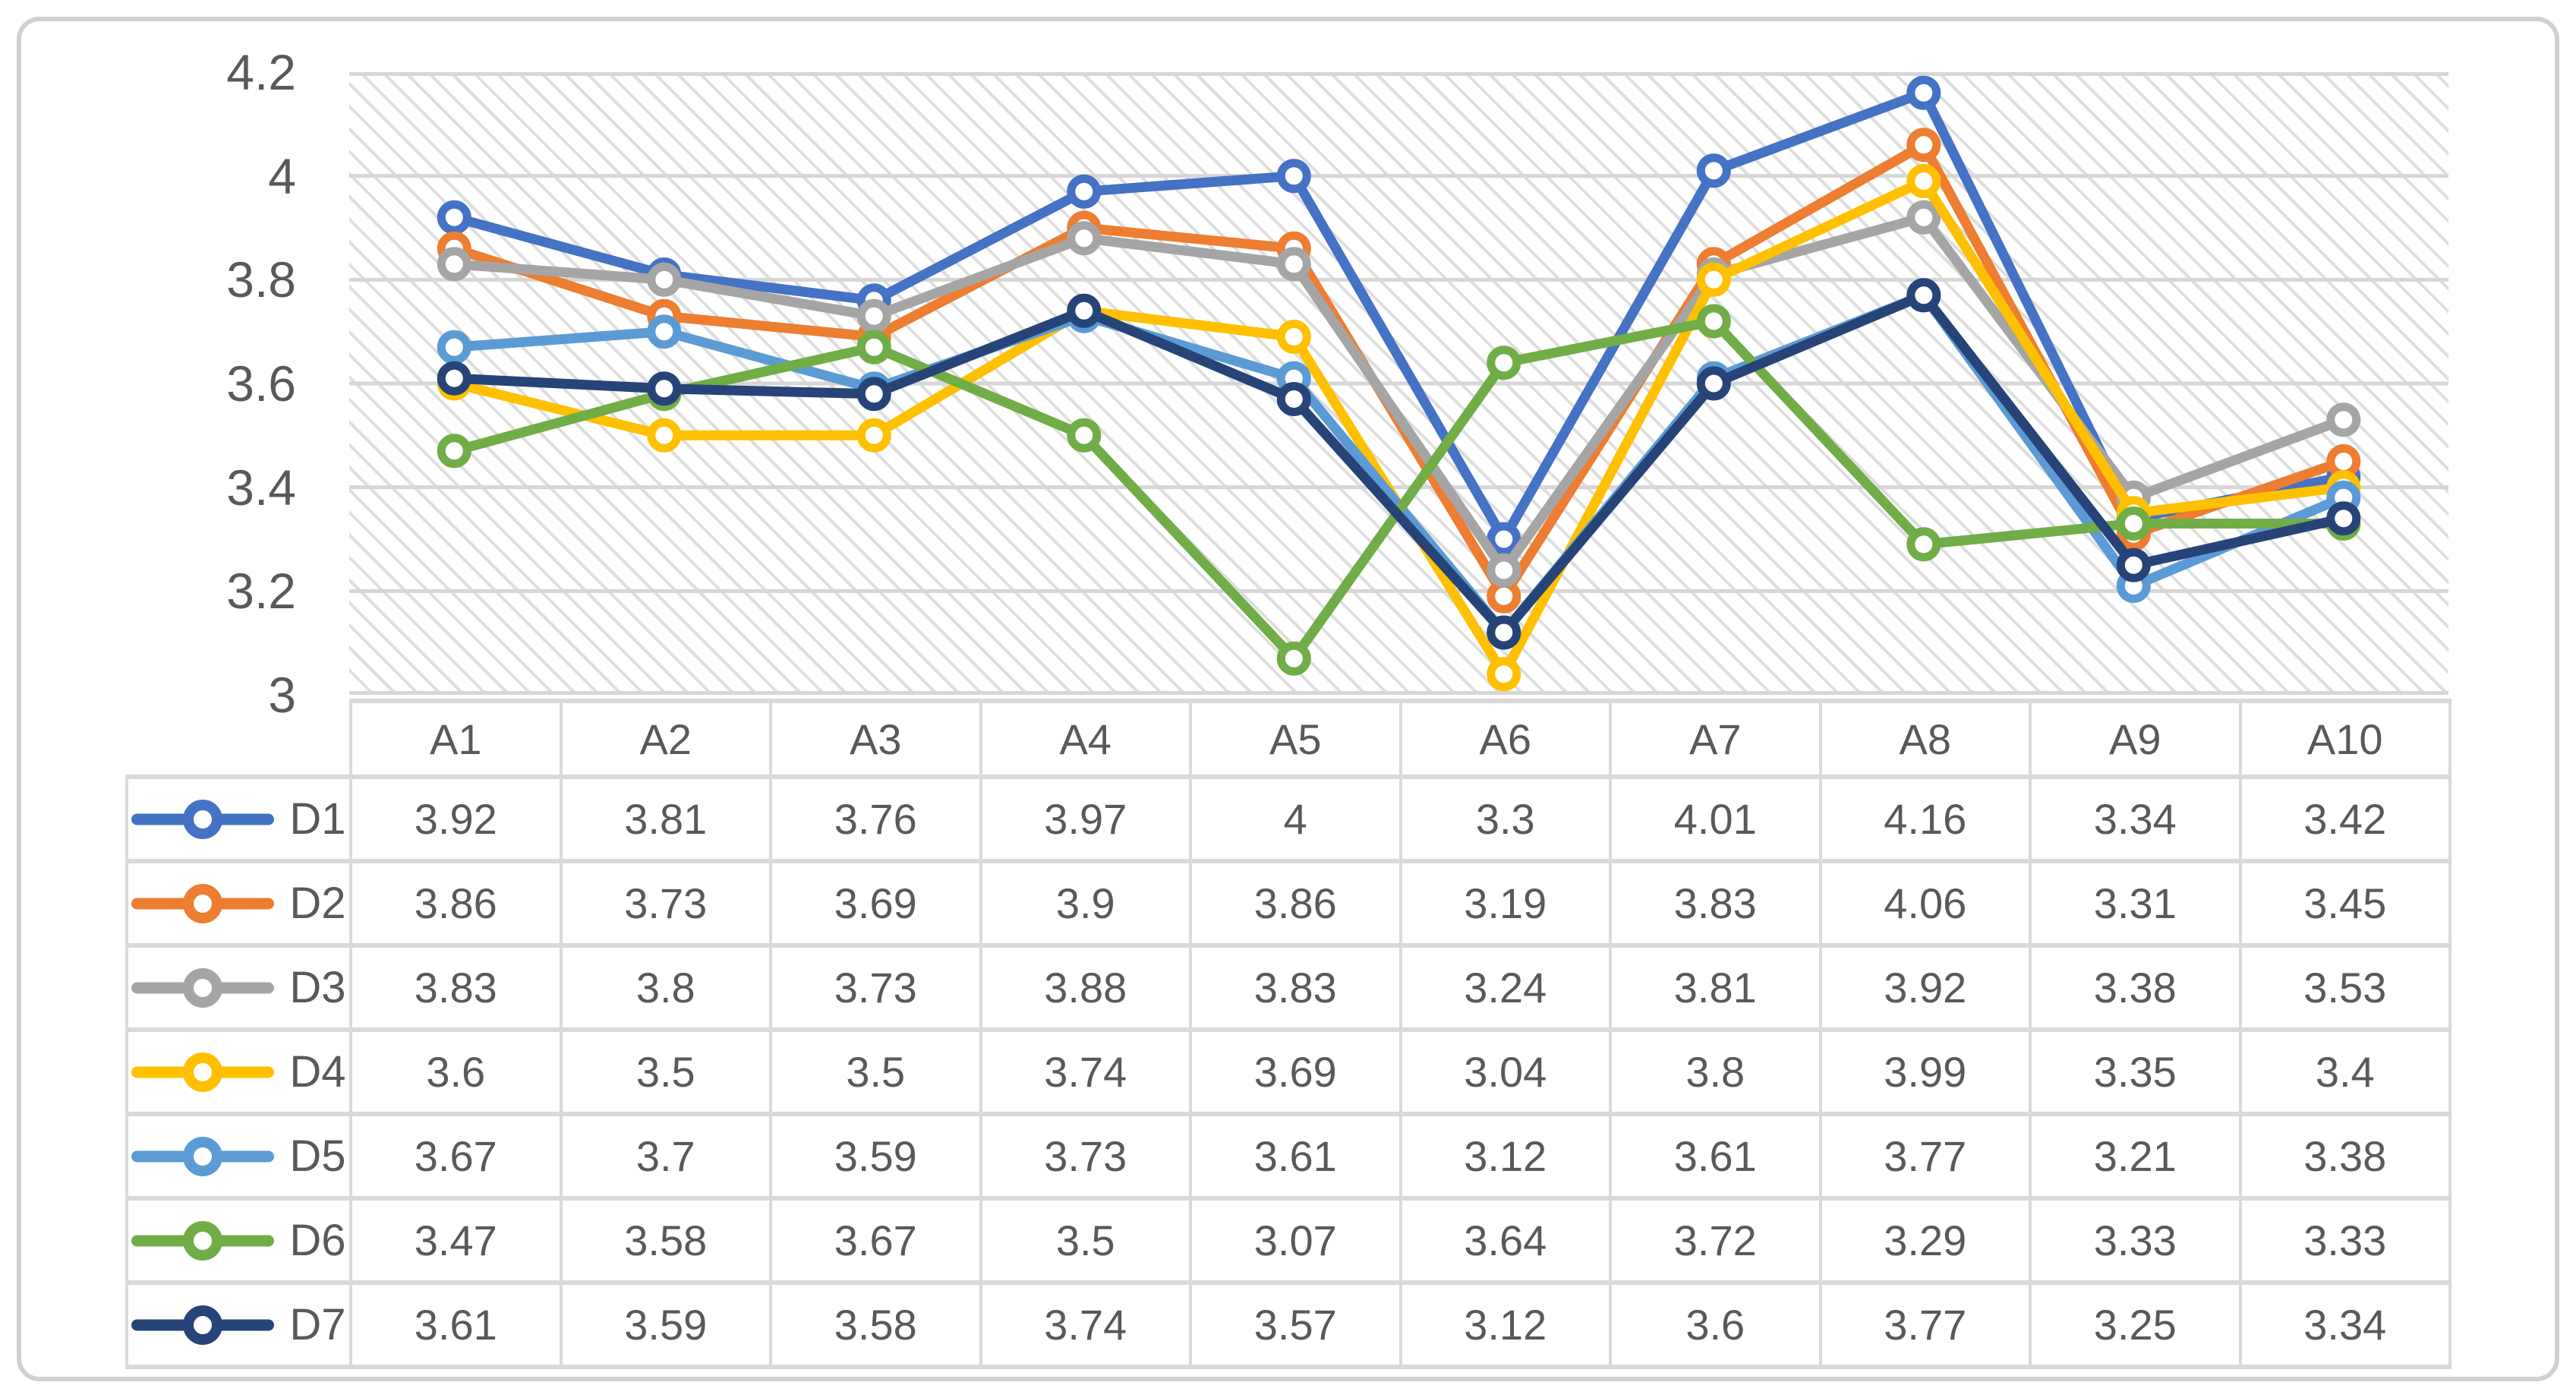 This screenshot has height=1398, width=2576. Describe the element at coordinates (1713, 279) in the screenshot. I see `marker-d4-a7` at that location.